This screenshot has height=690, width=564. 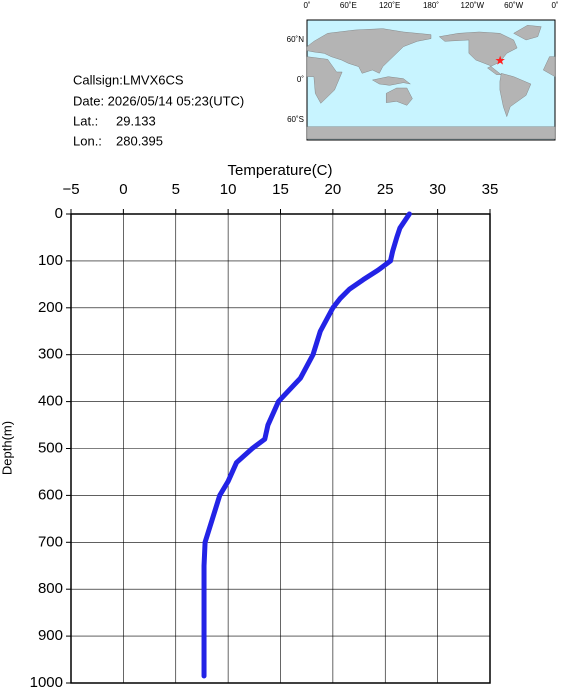 What do you see at coordinates (50, 635) in the screenshot?
I see `y-tick-label: 900` at bounding box center [50, 635].